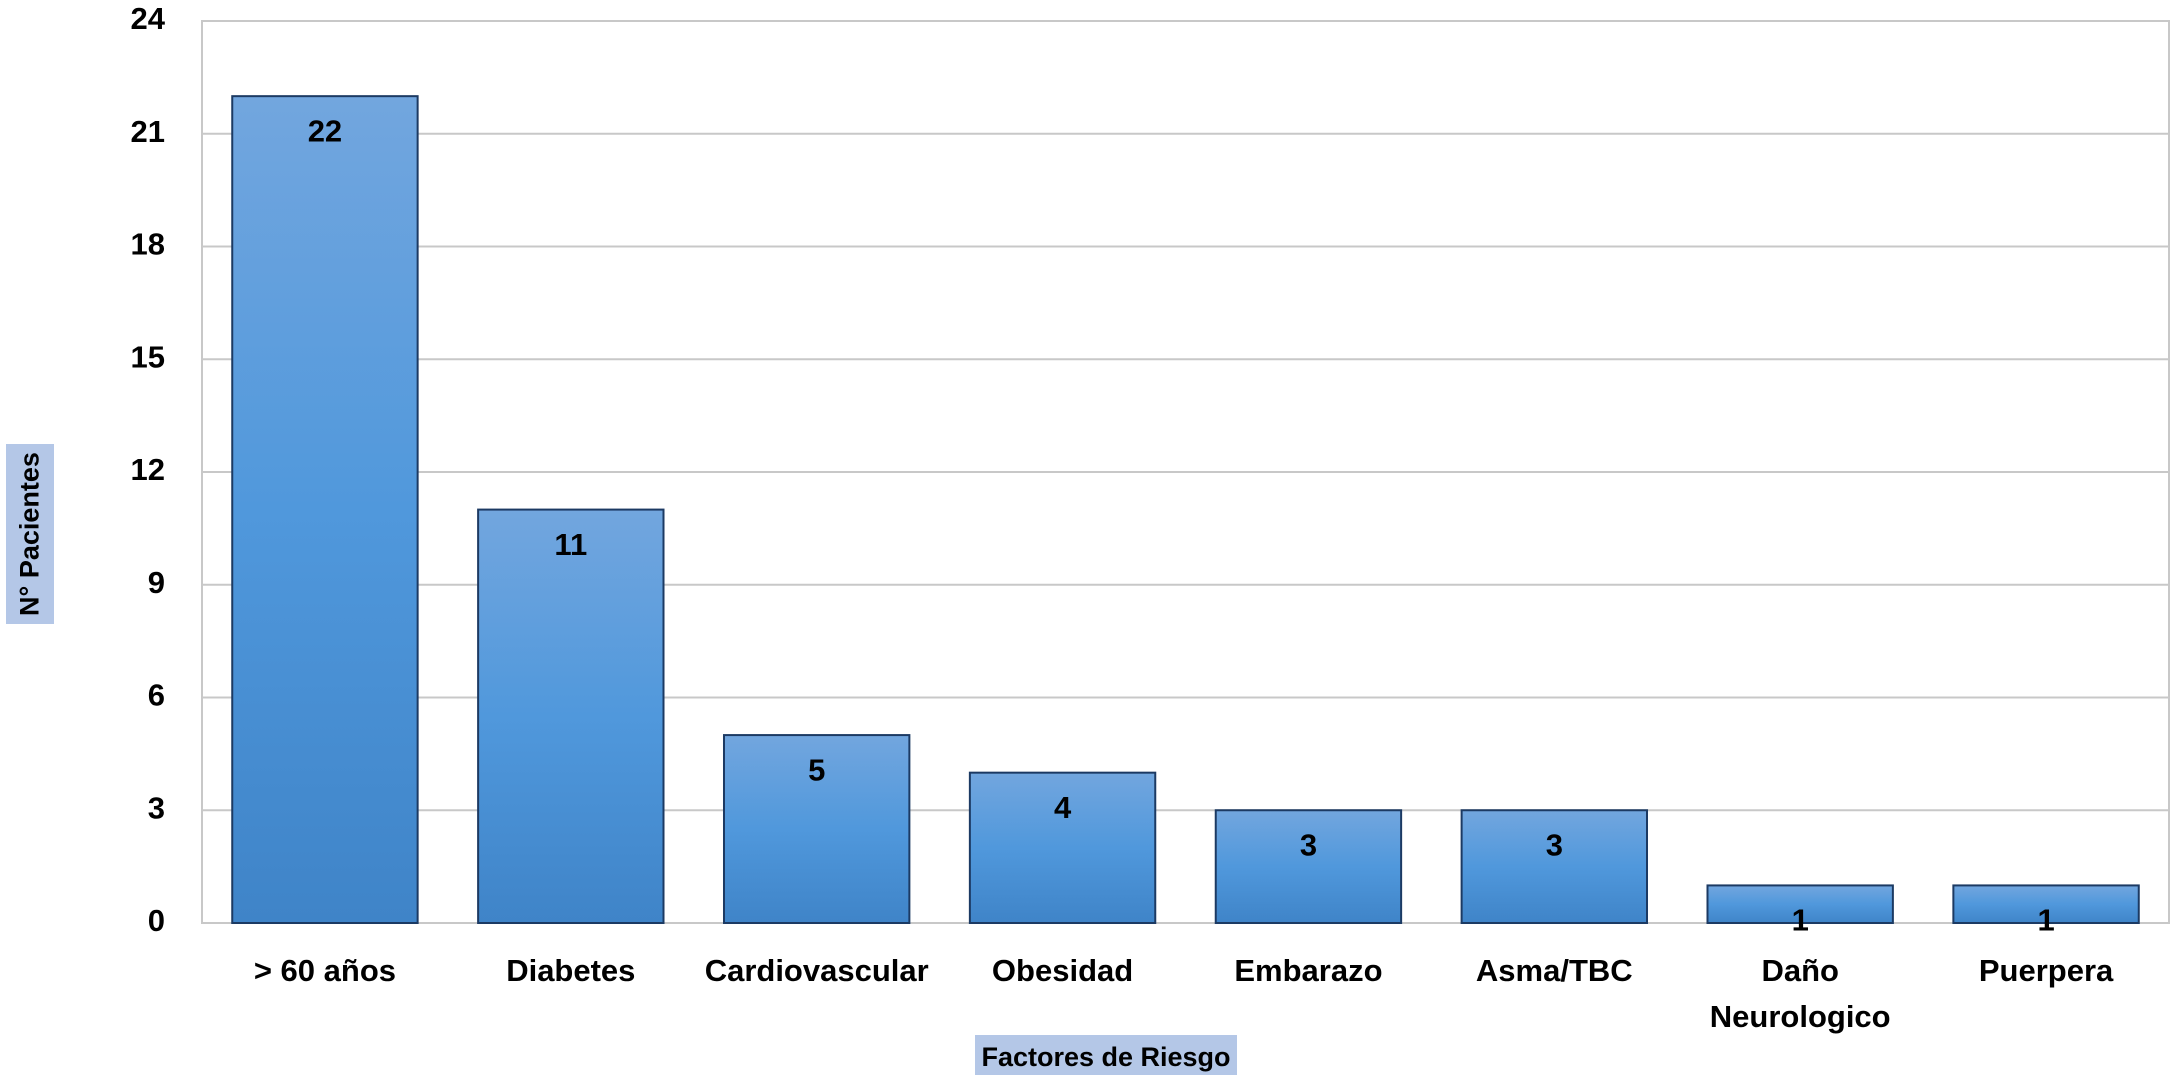 The width and height of the screenshot is (2182, 1075). I want to click on y-tick-label: 21, so click(148, 131).